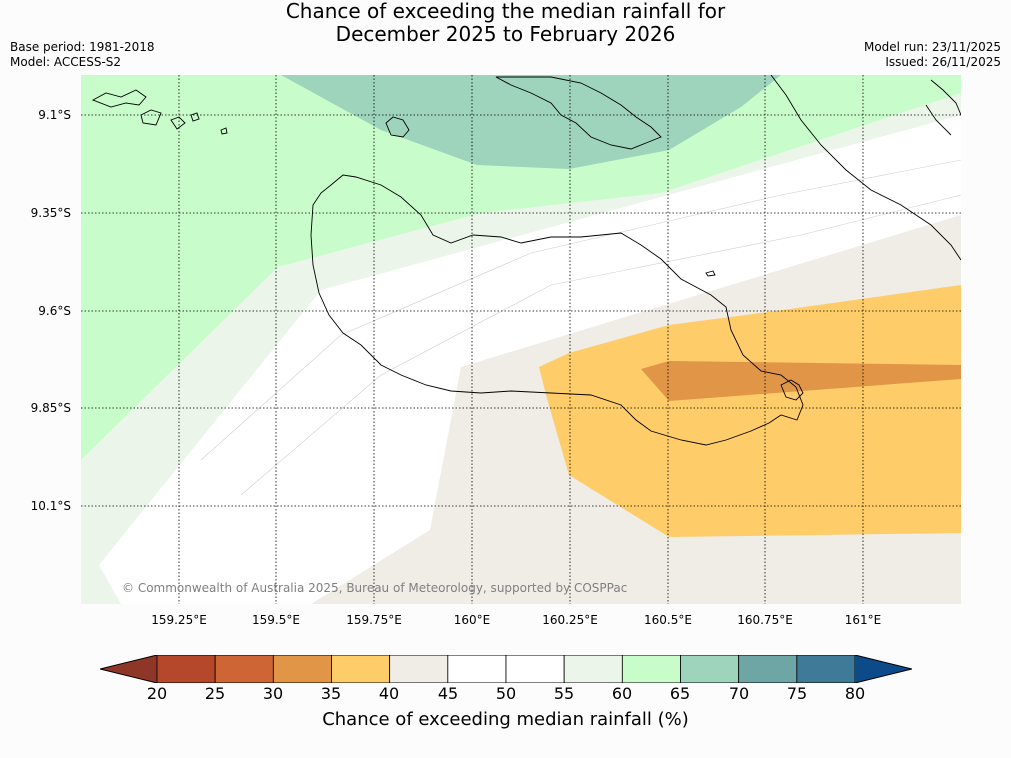 This screenshot has height=758, width=1011. I want to click on lon-label-160-5: 160.5°E, so click(668, 620).